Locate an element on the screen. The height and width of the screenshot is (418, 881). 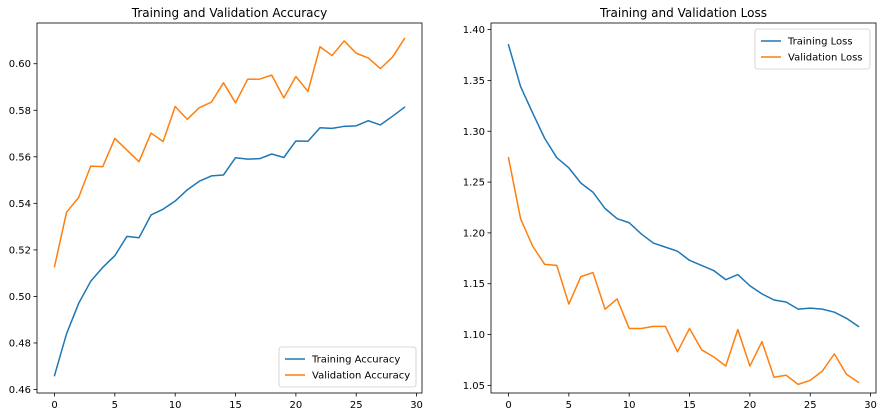
loss-y-tick-label: 1.20 is located at coordinates (474, 233).